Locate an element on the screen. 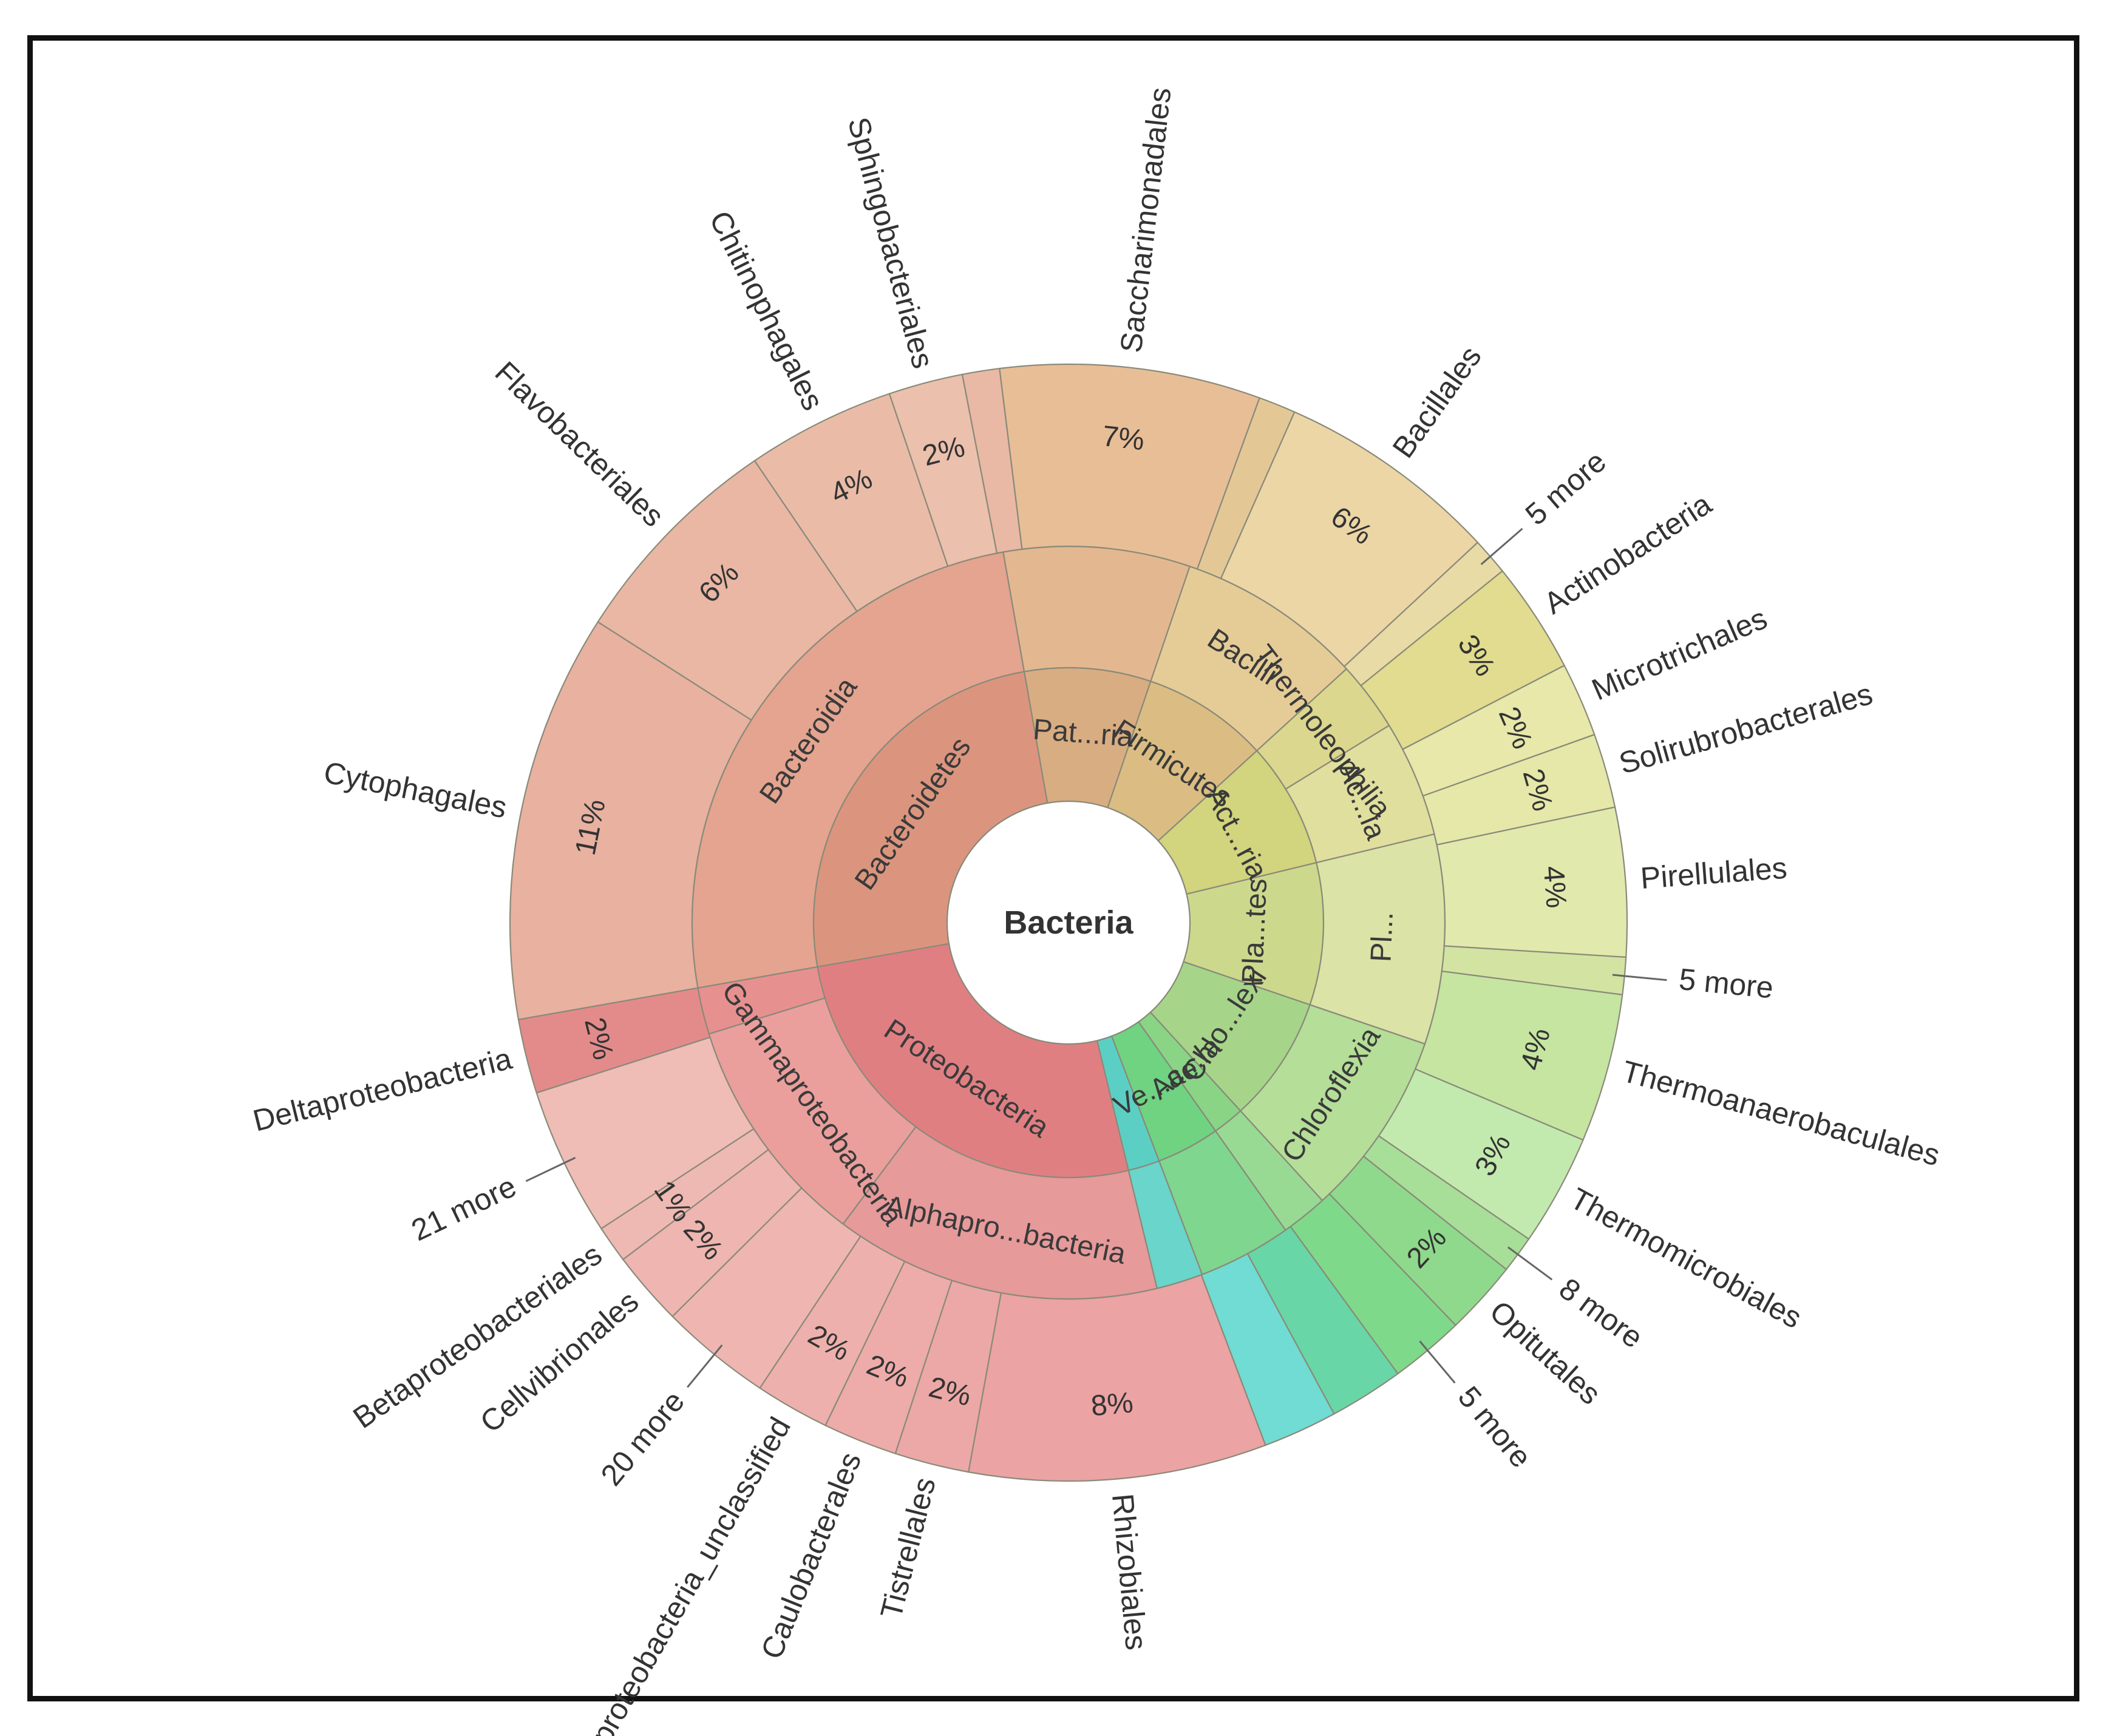 This screenshot has width=2114, height=1736. order-label-23: Caulobacterales is located at coordinates (812, 1556).